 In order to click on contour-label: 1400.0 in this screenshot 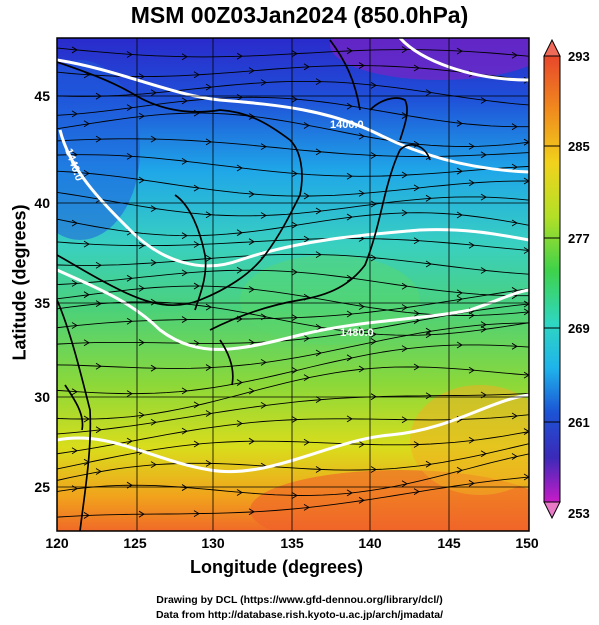, I will do `click(347, 125)`.